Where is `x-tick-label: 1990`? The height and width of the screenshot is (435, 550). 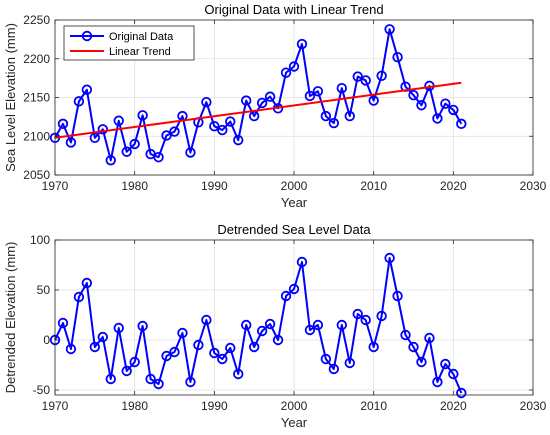
x-tick-label: 1990 is located at coordinates (214, 186).